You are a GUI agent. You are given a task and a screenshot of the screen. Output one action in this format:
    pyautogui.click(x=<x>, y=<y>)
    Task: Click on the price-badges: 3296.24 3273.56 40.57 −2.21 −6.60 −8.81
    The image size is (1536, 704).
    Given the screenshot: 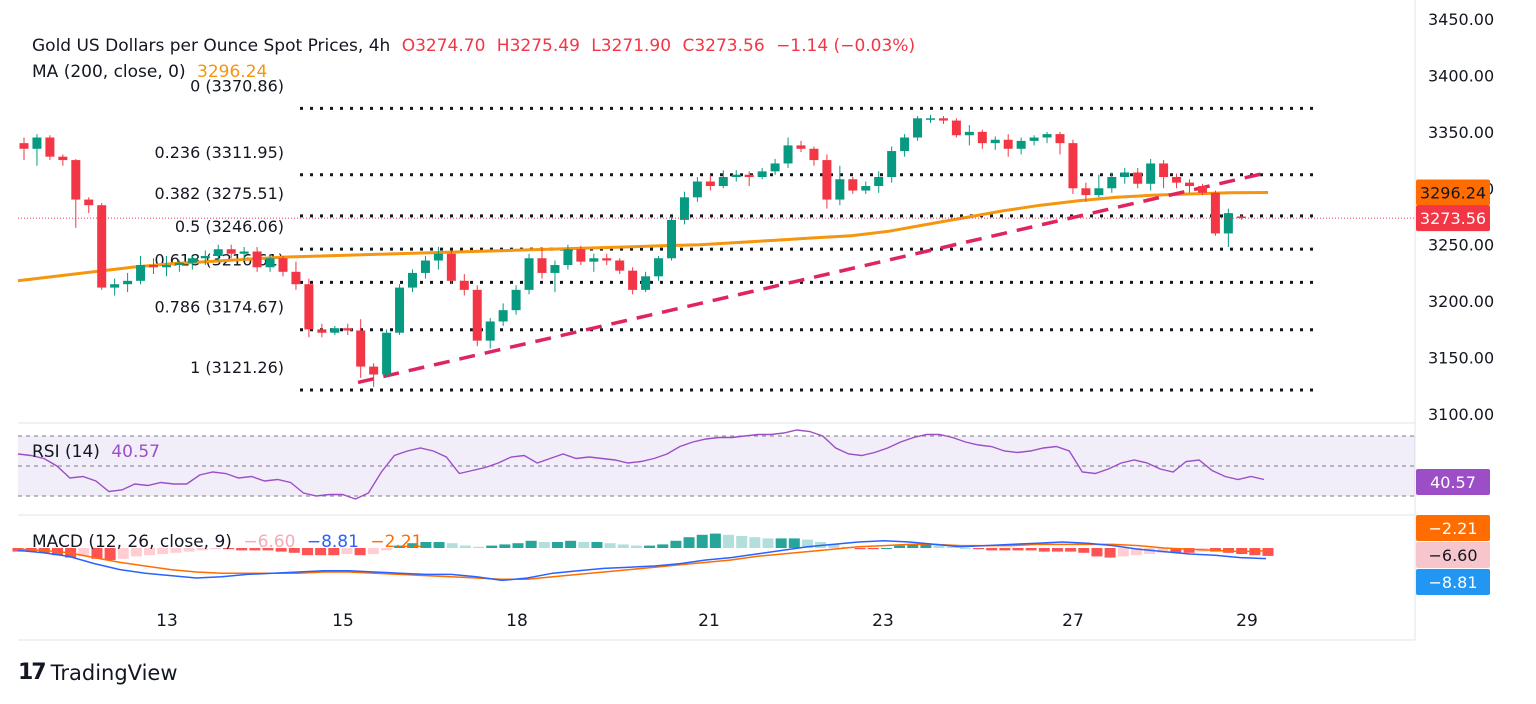 What is the action you would take?
    pyautogui.click(x=1453, y=387)
    